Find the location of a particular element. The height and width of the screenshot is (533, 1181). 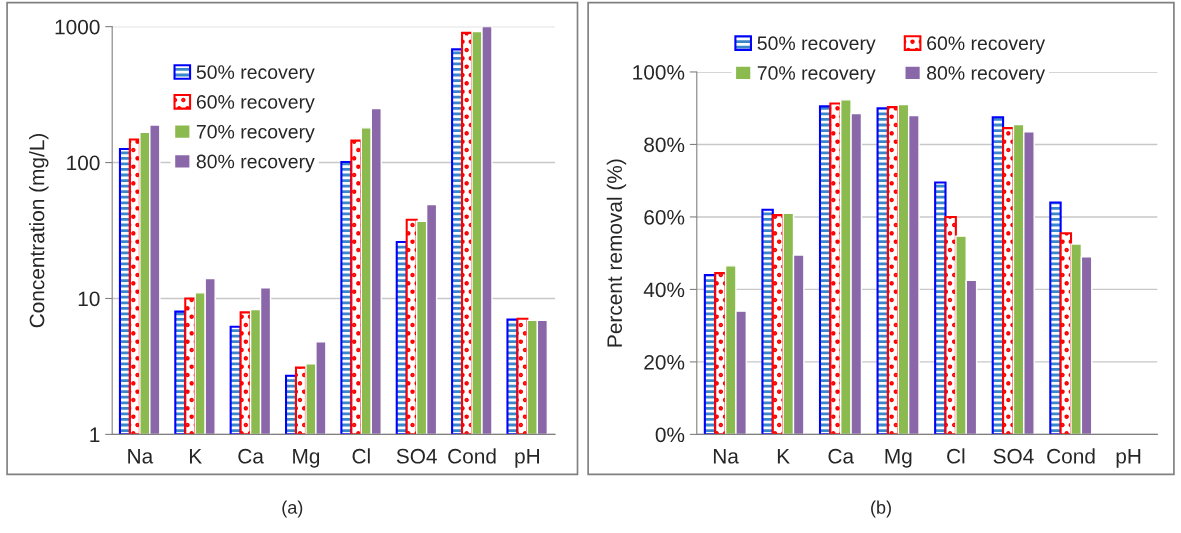

y-tick-label: 0% is located at coordinates (670, 435).